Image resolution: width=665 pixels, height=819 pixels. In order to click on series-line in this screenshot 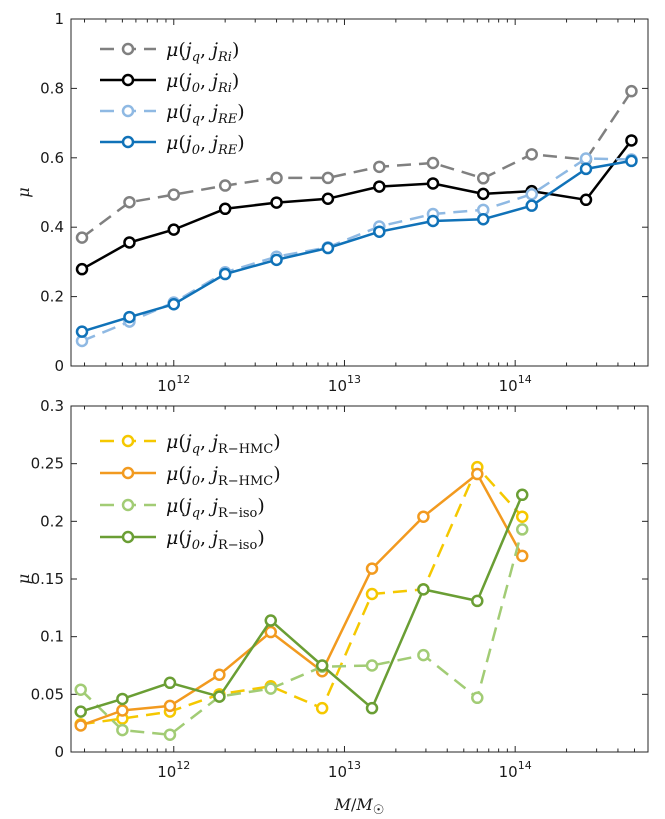, I will do `click(357, 205)`.